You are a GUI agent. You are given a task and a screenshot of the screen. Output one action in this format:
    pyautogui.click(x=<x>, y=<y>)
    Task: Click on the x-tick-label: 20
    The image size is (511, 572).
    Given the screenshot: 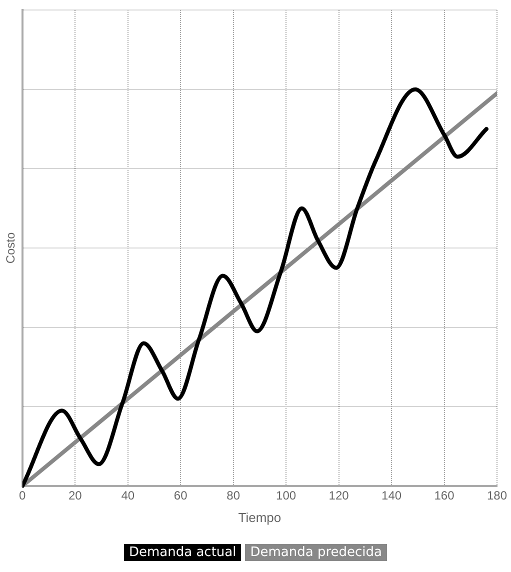 What is the action you would take?
    pyautogui.click(x=75, y=495)
    